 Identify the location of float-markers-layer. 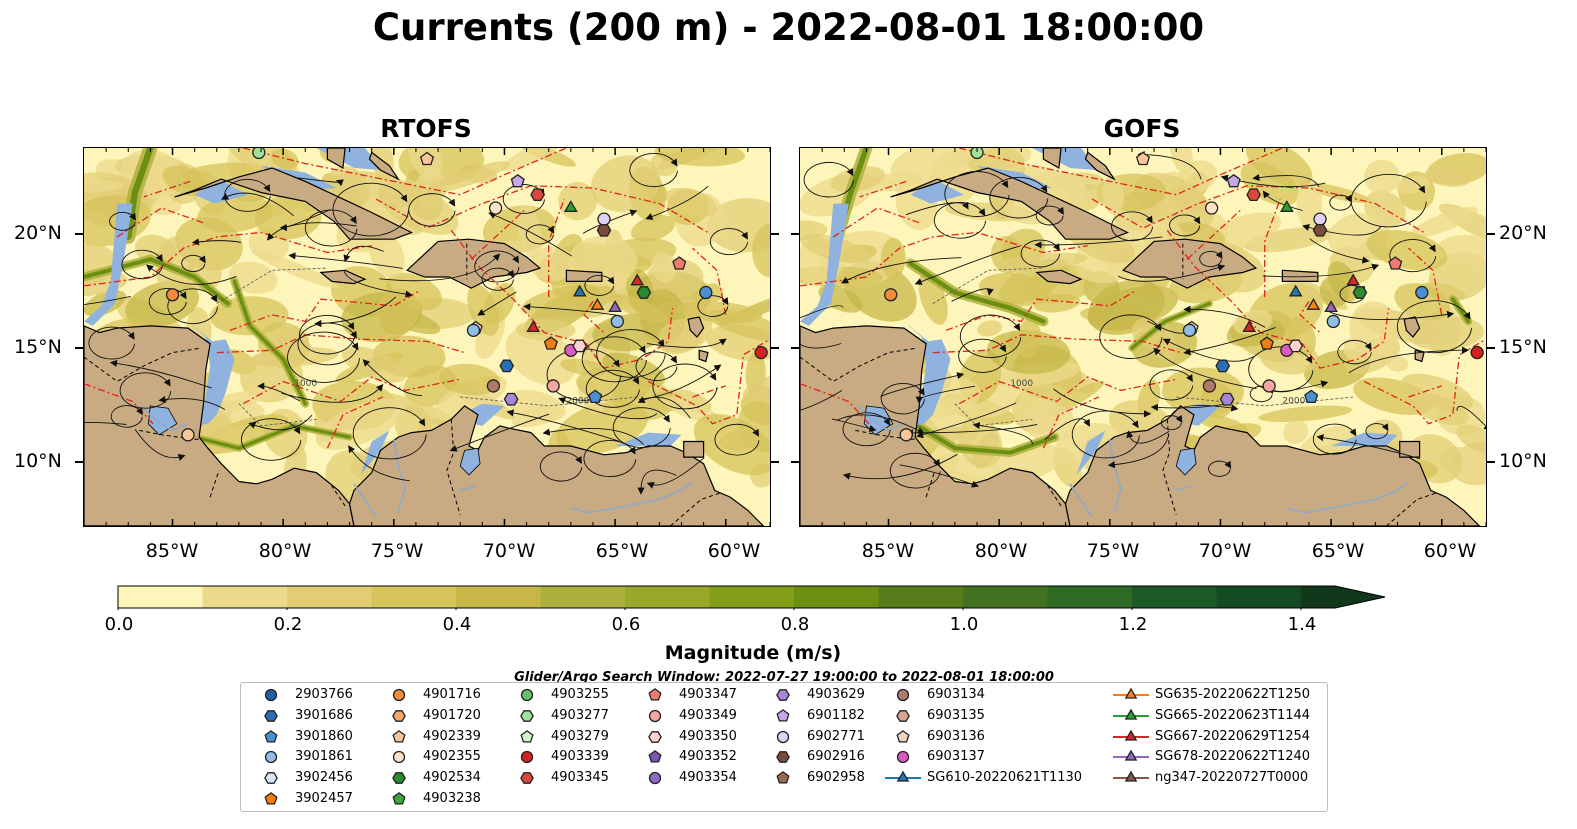
(1184, 295).